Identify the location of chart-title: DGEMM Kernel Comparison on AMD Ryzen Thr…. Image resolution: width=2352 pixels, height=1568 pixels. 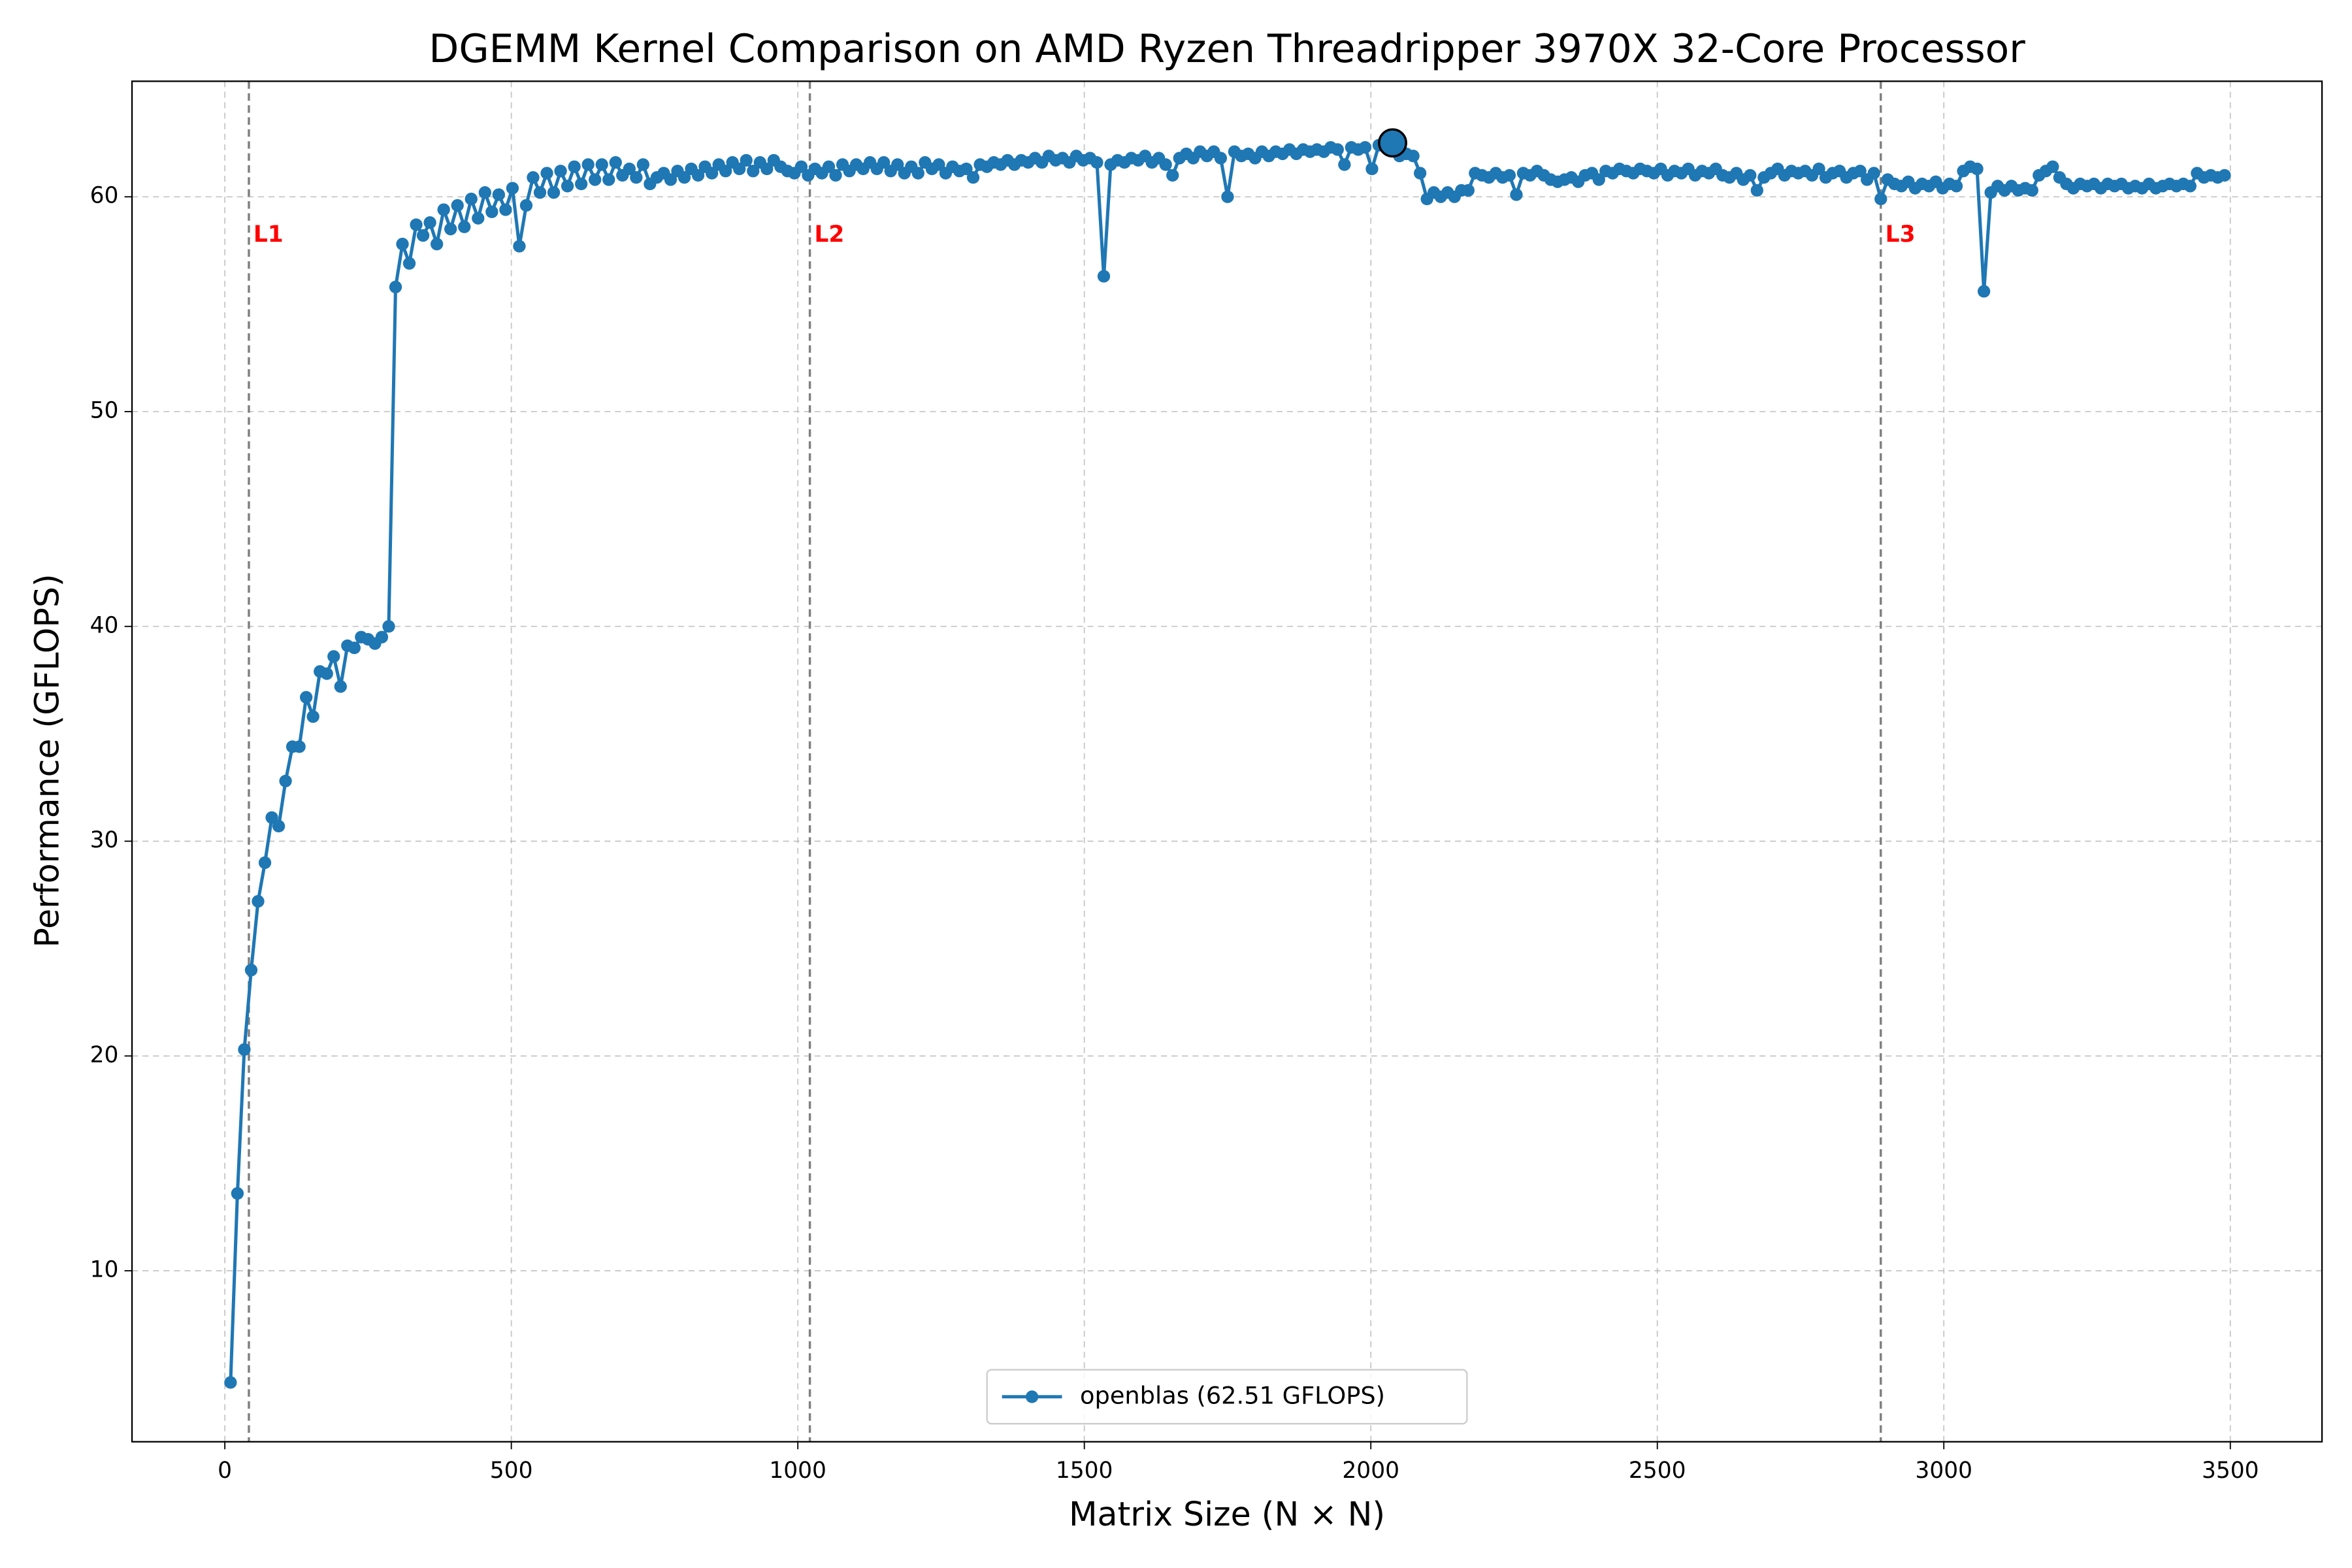
(1227, 49).